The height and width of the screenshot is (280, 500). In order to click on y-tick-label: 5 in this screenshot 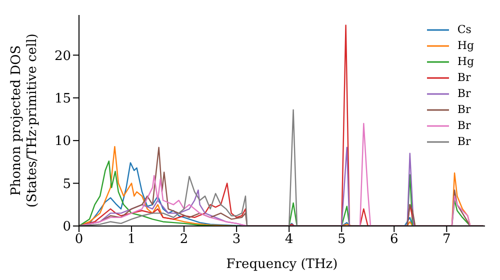, I will do `click(66, 184)`.